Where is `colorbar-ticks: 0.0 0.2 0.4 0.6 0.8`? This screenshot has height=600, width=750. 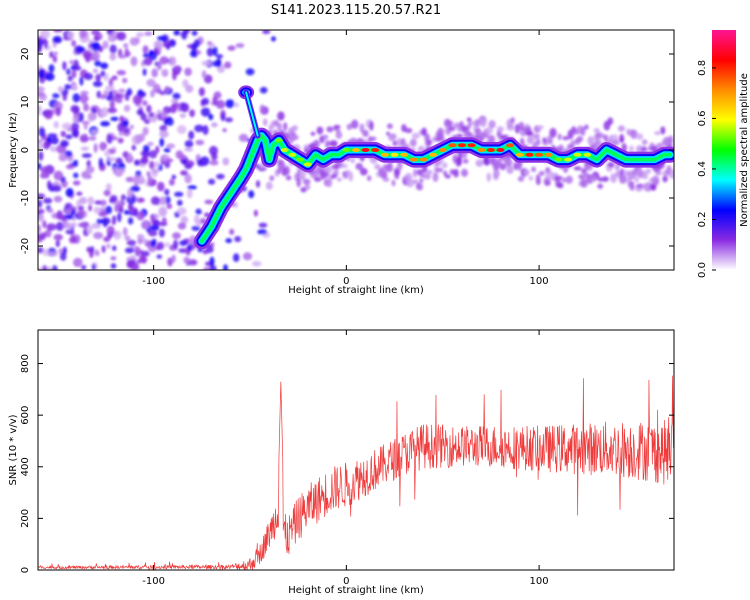 colorbar-ticks: 0.0 0.2 0.4 0.6 0.8 is located at coordinates (706, 169).